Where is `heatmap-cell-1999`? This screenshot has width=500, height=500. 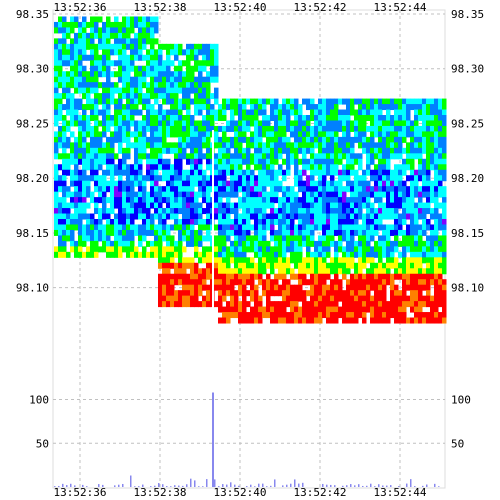
heatmap-cell-1999 is located at coordinates (260, 227).